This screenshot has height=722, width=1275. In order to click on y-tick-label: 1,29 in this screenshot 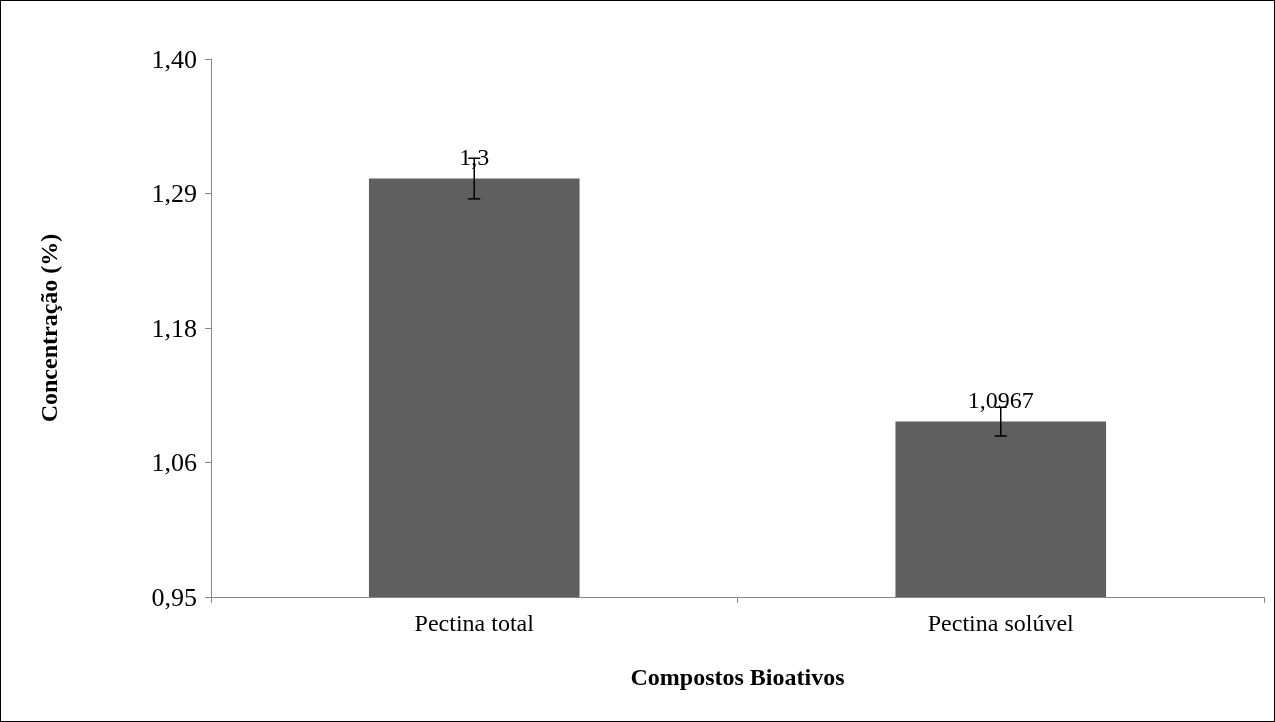, I will do `click(174, 193)`.